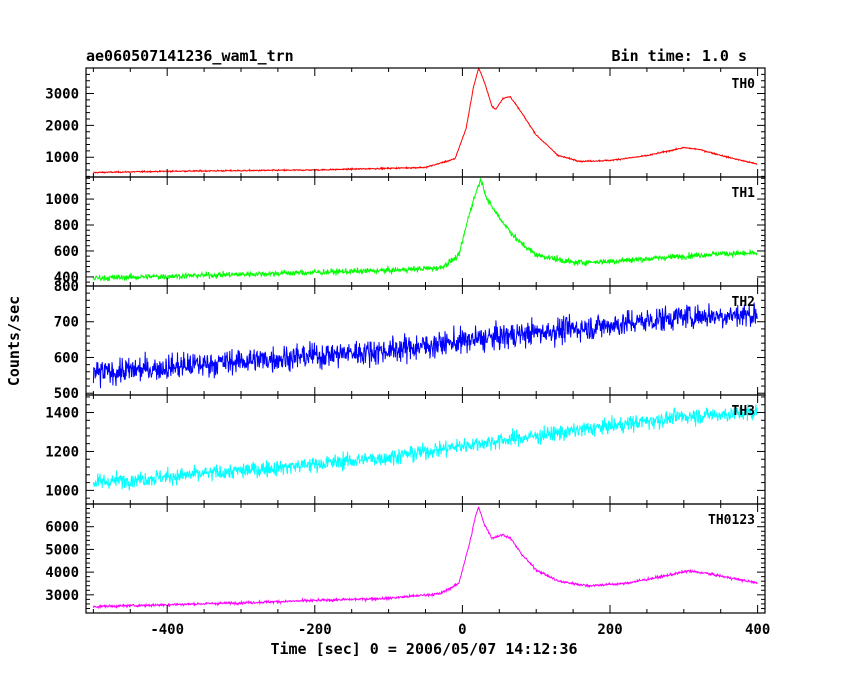 Image resolution: width=850 pixels, height=680 pixels. What do you see at coordinates (743, 411) in the screenshot?
I see `panel-label: TH3` at bounding box center [743, 411].